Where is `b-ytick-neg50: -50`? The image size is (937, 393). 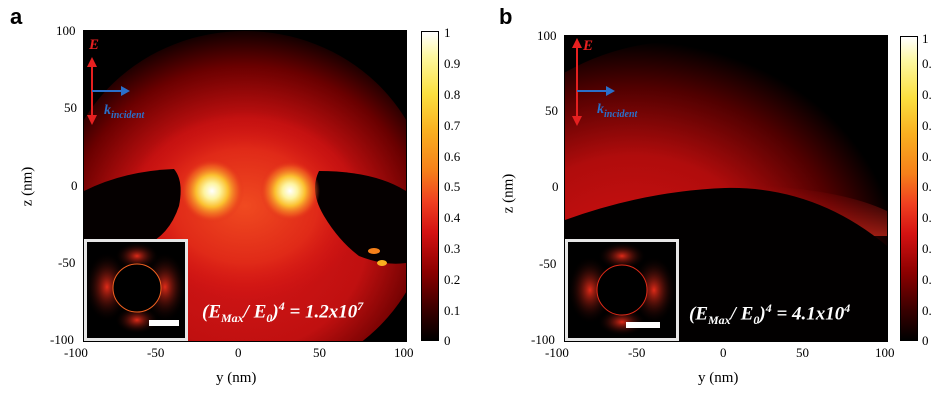
b-ytick-neg50: -50 is located at coordinates (548, 263).